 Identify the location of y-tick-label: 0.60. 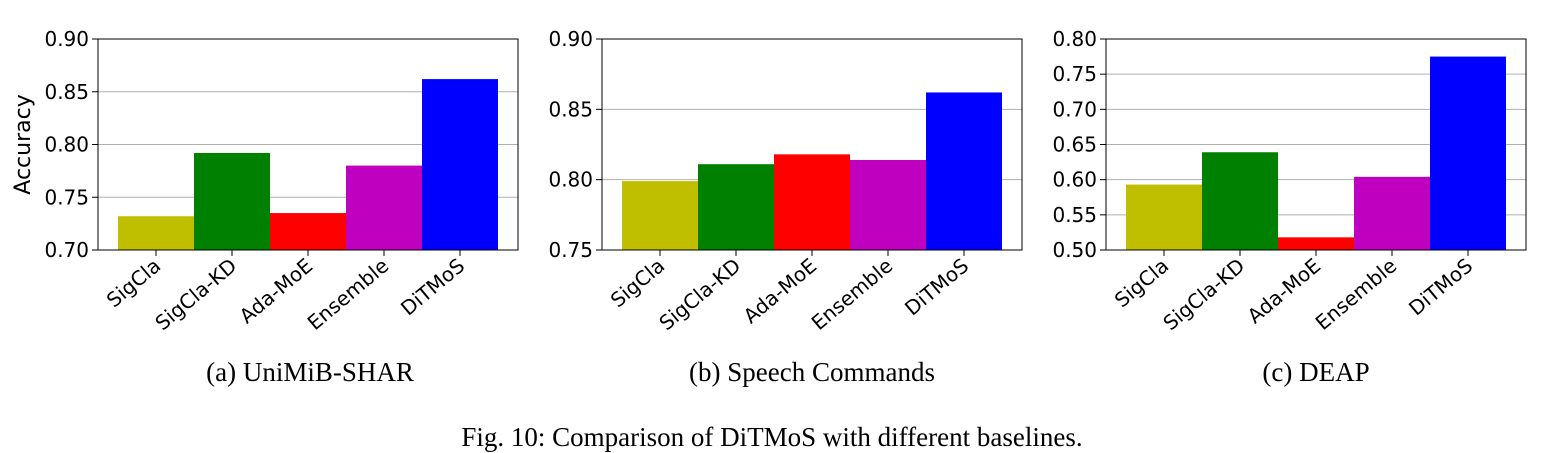
(1074, 180).